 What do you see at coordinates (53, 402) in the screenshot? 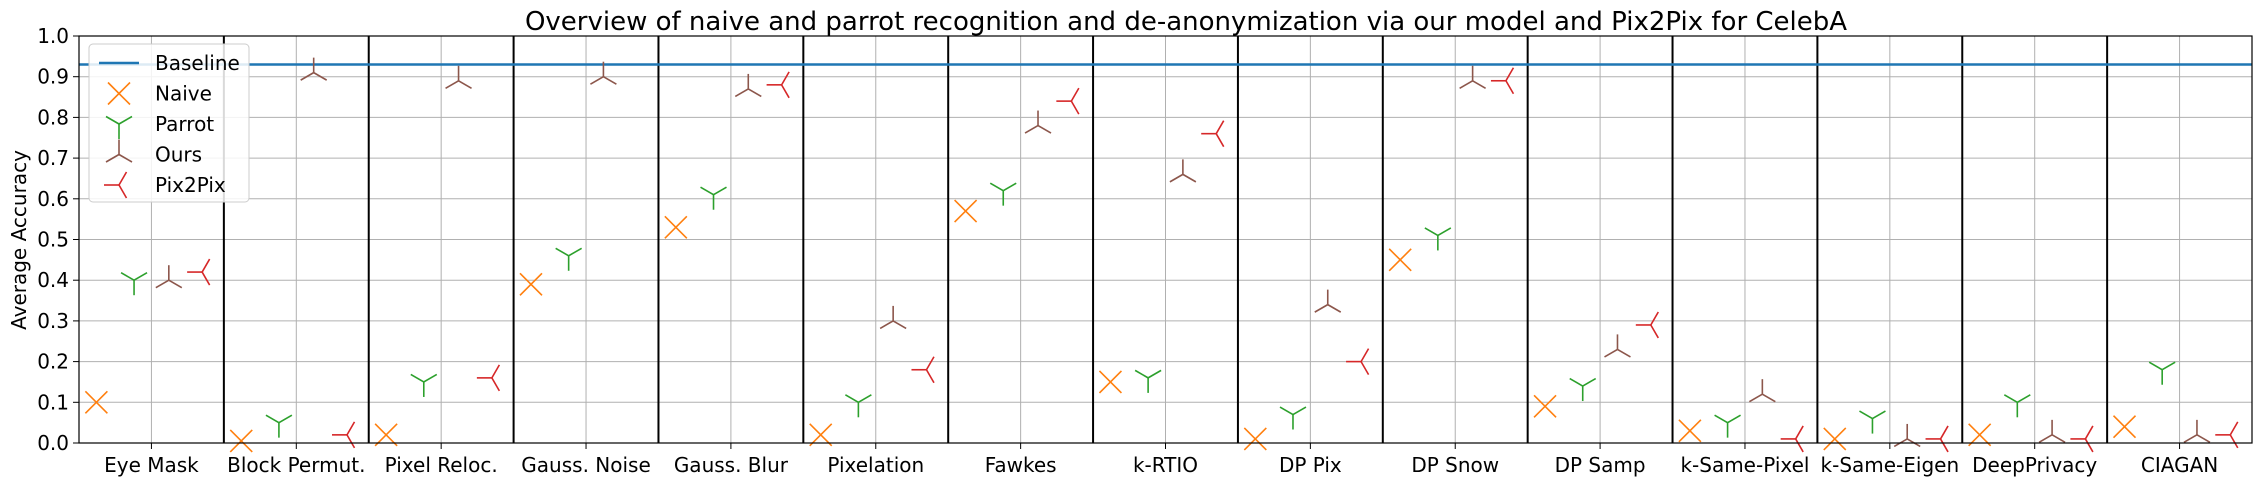
I see `y-tick-label: 0.1` at bounding box center [53, 402].